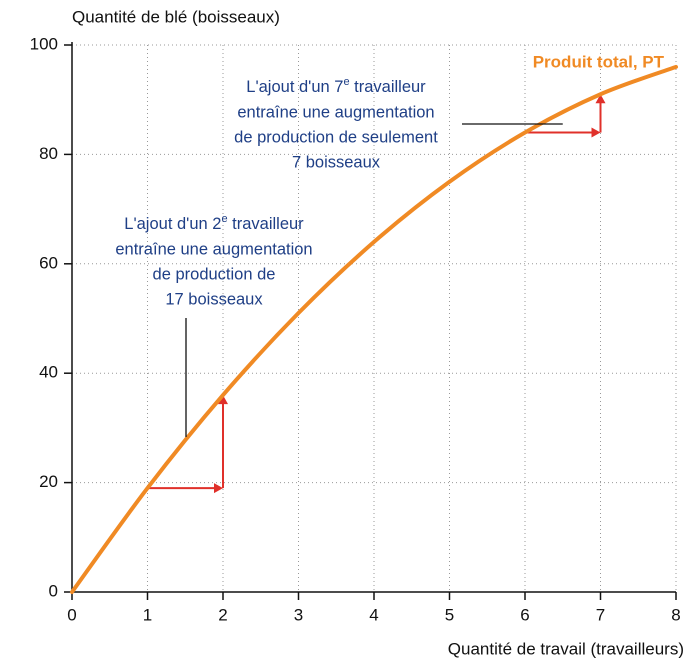 Image resolution: width=687 pixels, height=662 pixels. Describe the element at coordinates (44, 43) in the screenshot. I see `y-tick-label: 100` at that location.